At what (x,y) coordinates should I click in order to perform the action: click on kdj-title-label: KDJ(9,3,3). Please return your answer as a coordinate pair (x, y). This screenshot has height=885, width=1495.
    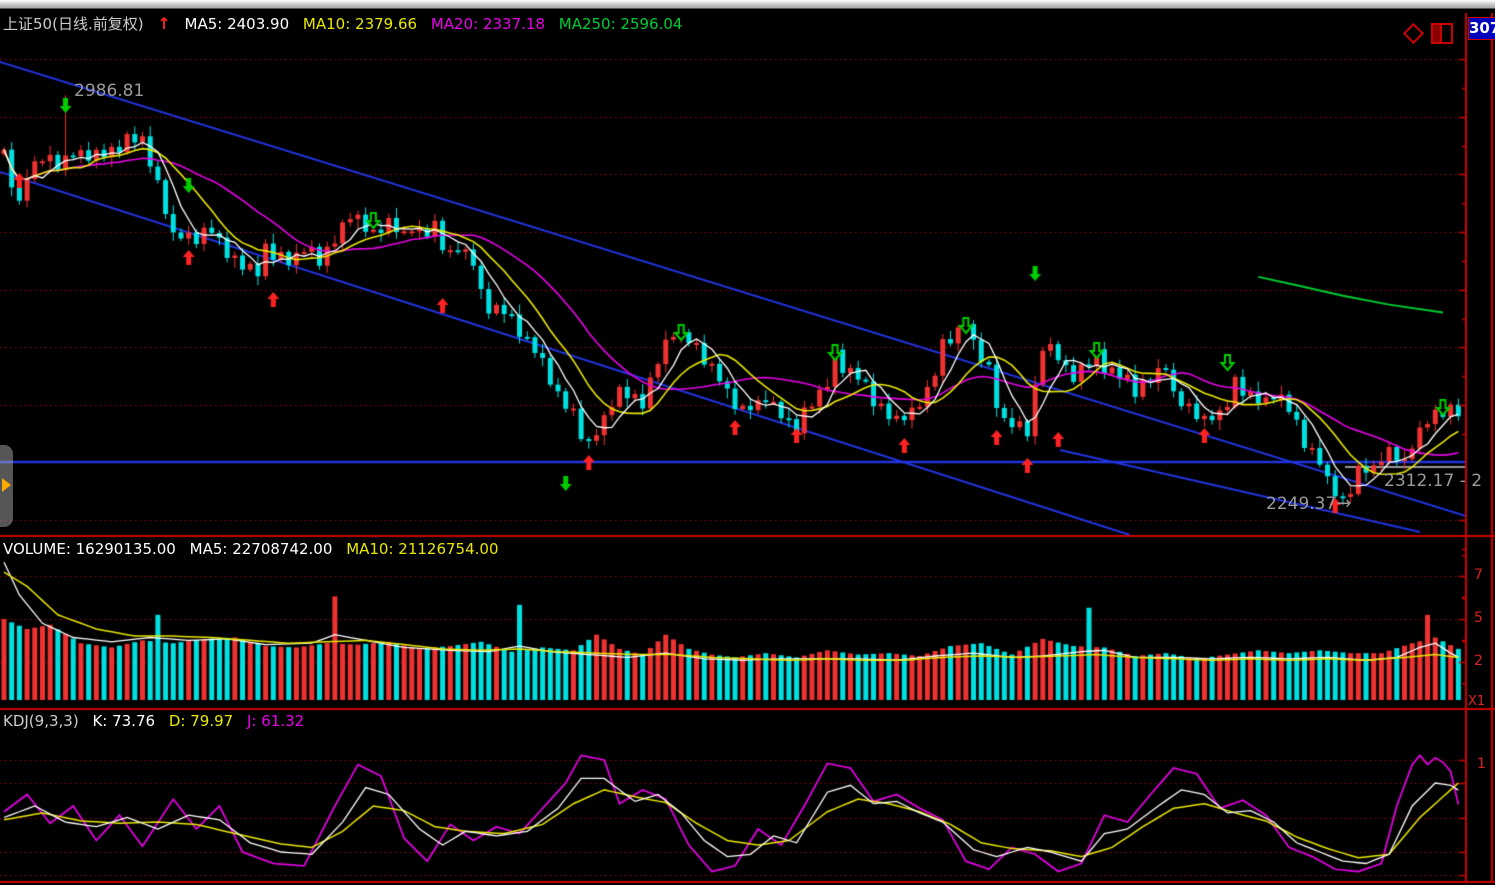
    Looking at the image, I should click on (41, 721).